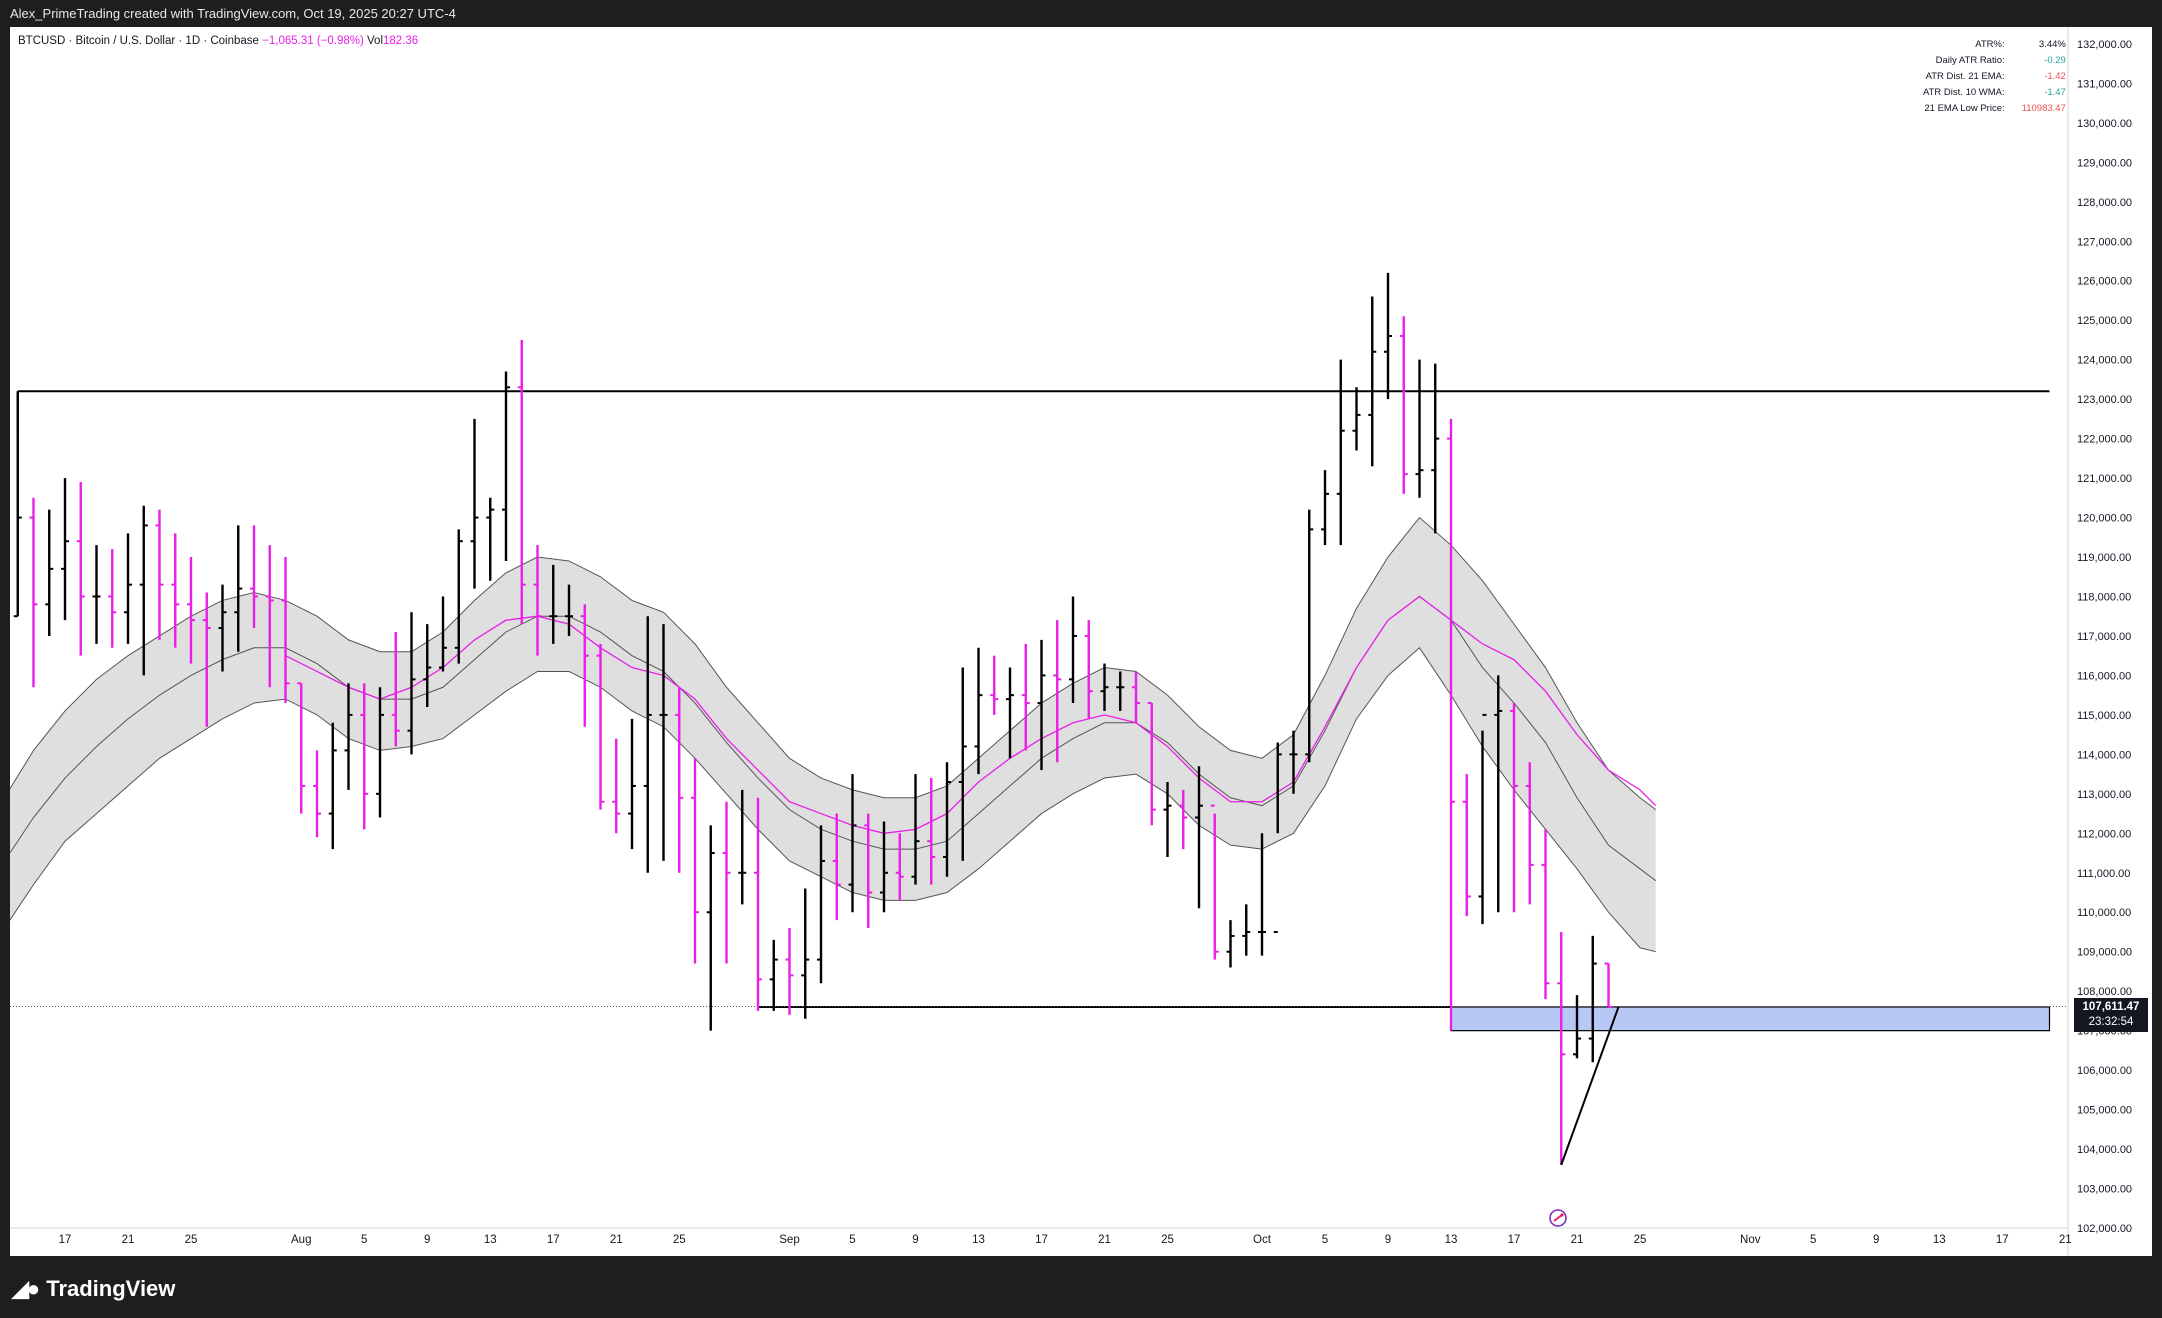  What do you see at coordinates (2104, 913) in the screenshot?
I see `y-tick-label: 110,000.00` at bounding box center [2104, 913].